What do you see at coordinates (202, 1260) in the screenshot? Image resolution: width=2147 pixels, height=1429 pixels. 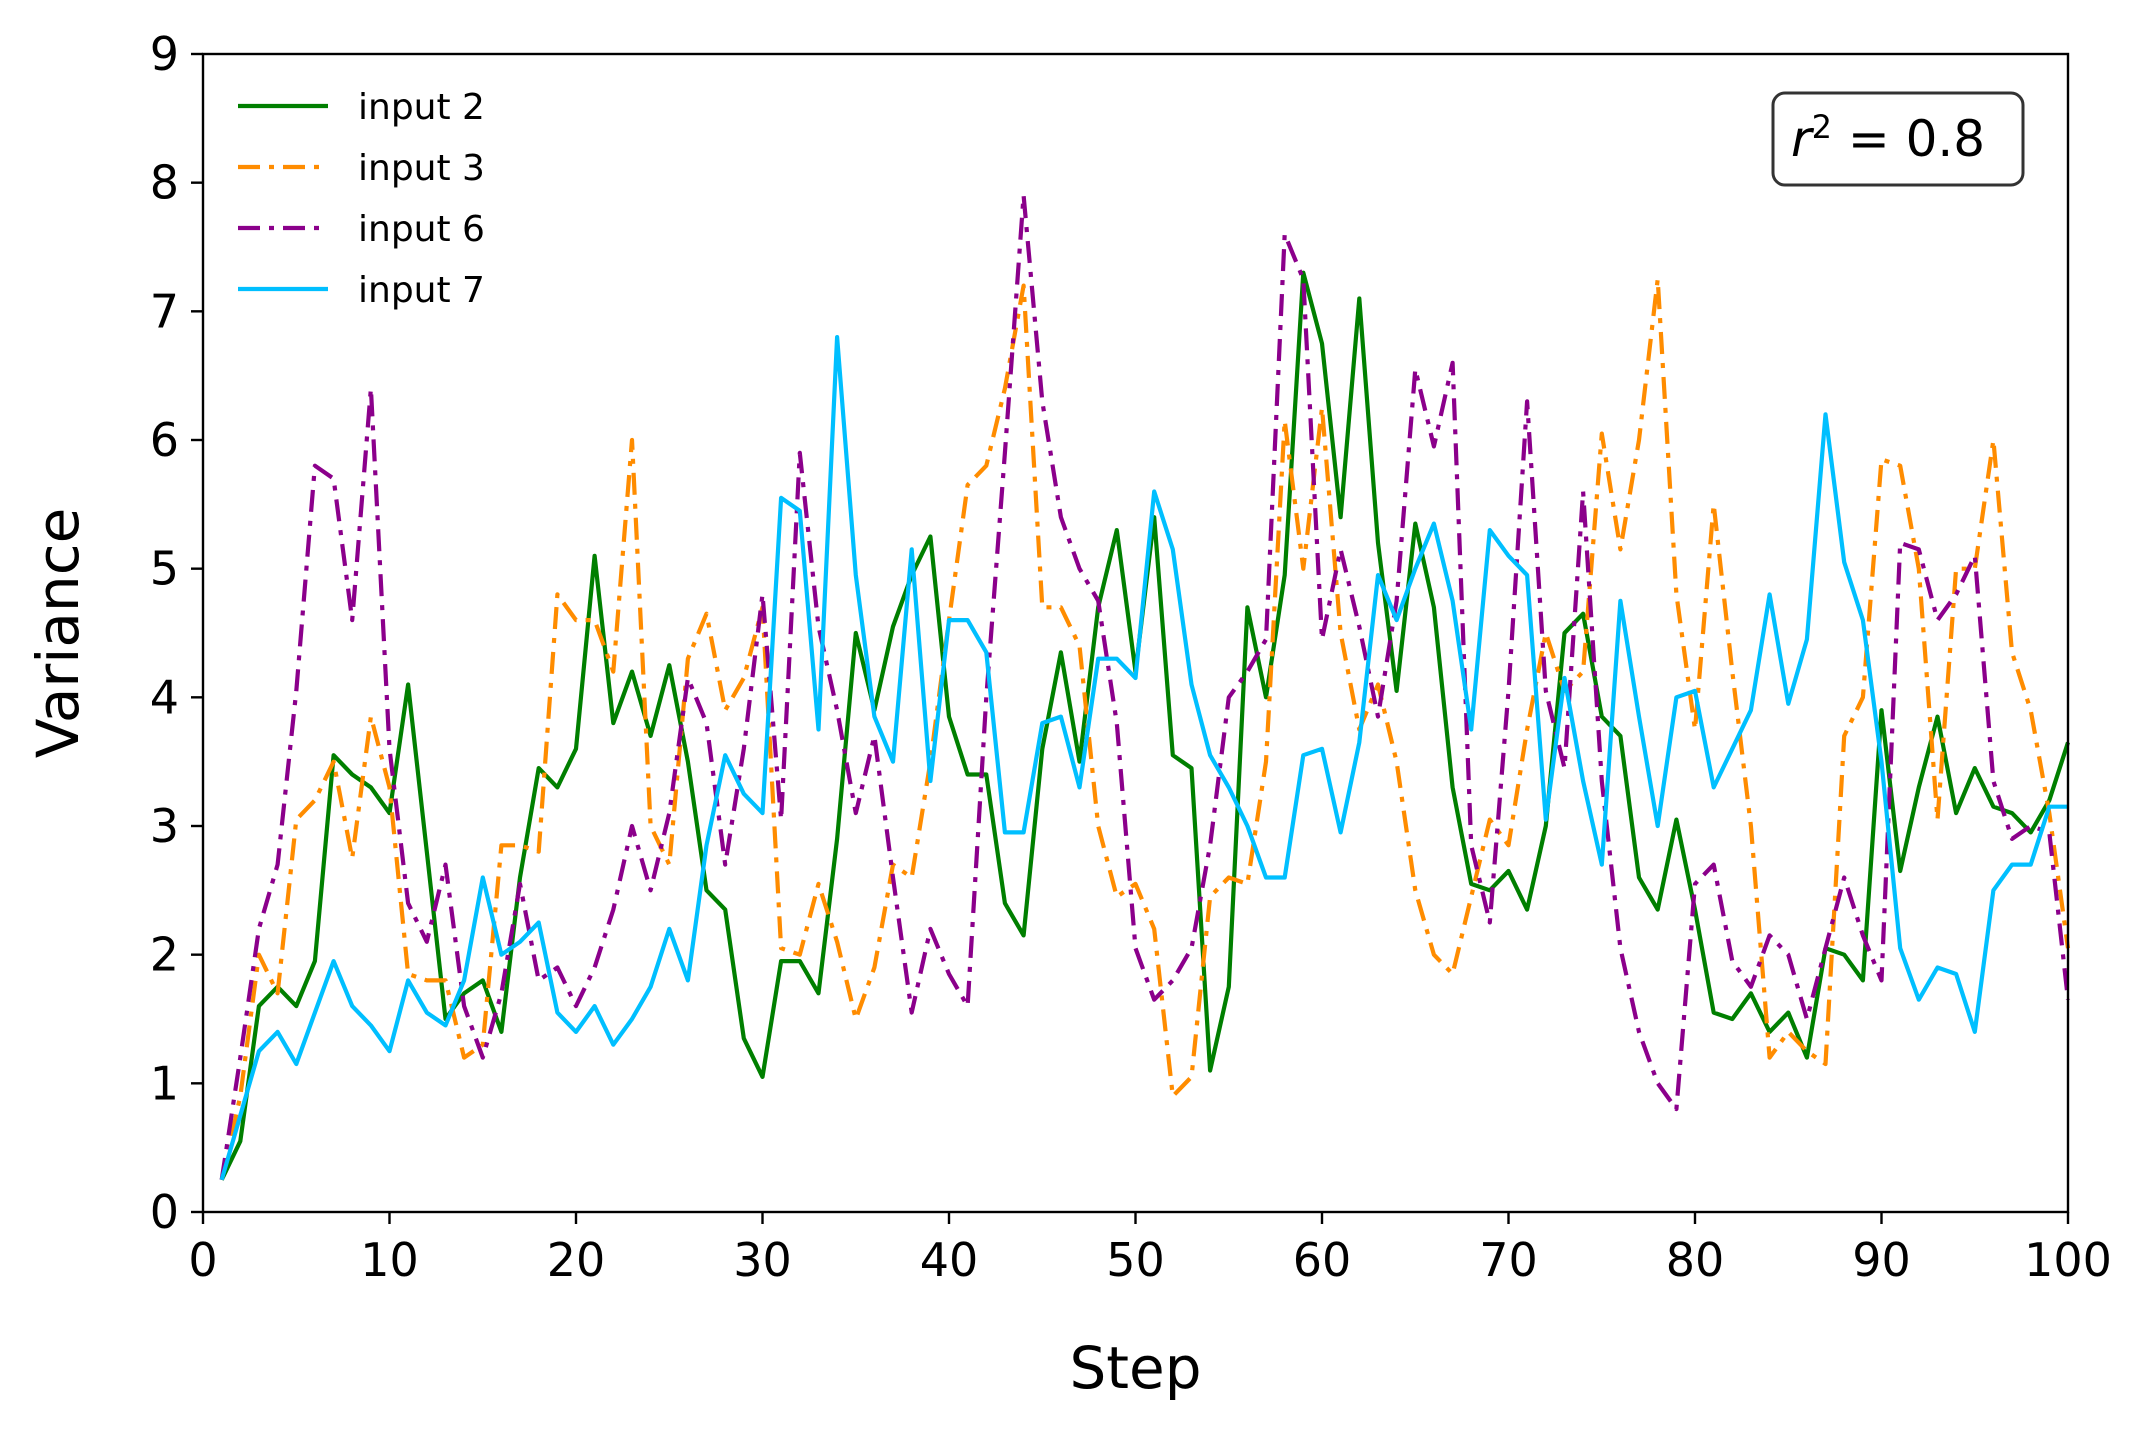 I see `x-tick-label: 0` at bounding box center [202, 1260].